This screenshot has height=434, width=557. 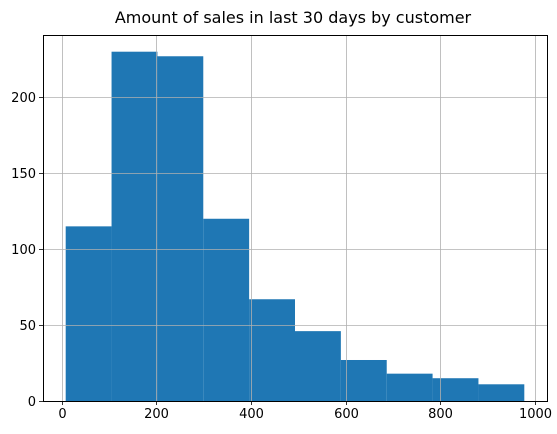 What do you see at coordinates (23, 98) in the screenshot?
I see `y-tick-label: 200` at bounding box center [23, 98].